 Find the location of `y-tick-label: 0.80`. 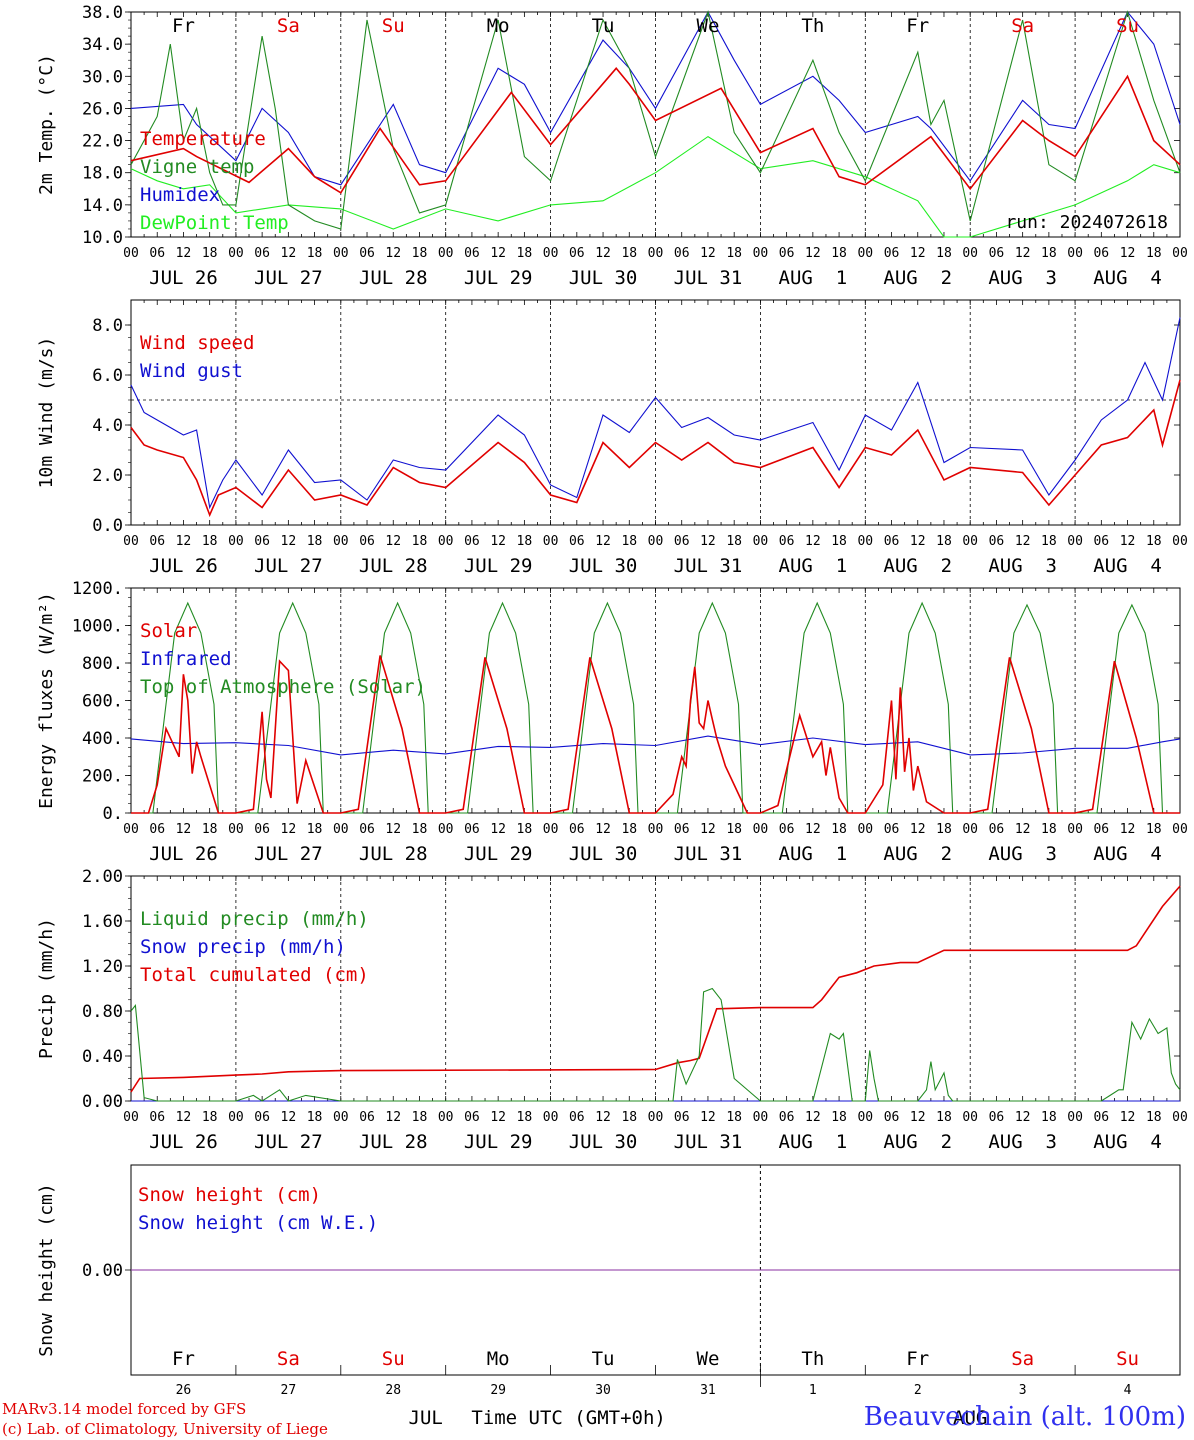

y-tick-label: 0.80 is located at coordinates (102, 1012).